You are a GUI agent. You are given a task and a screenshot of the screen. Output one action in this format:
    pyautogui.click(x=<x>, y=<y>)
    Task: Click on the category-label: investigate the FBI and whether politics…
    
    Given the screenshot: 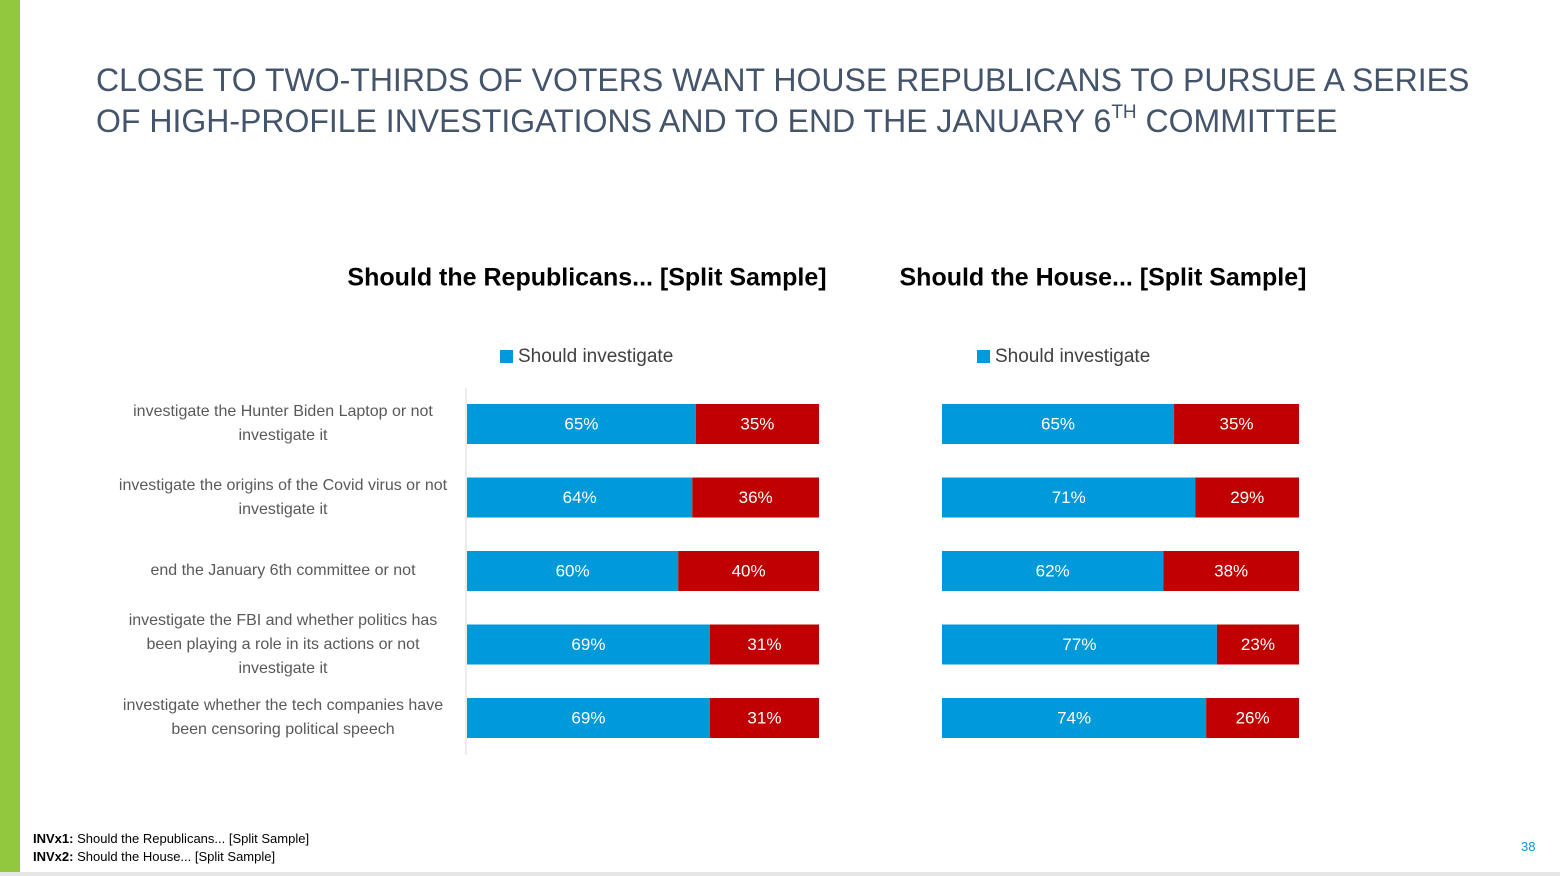 What is the action you would take?
    pyautogui.click(x=283, y=644)
    